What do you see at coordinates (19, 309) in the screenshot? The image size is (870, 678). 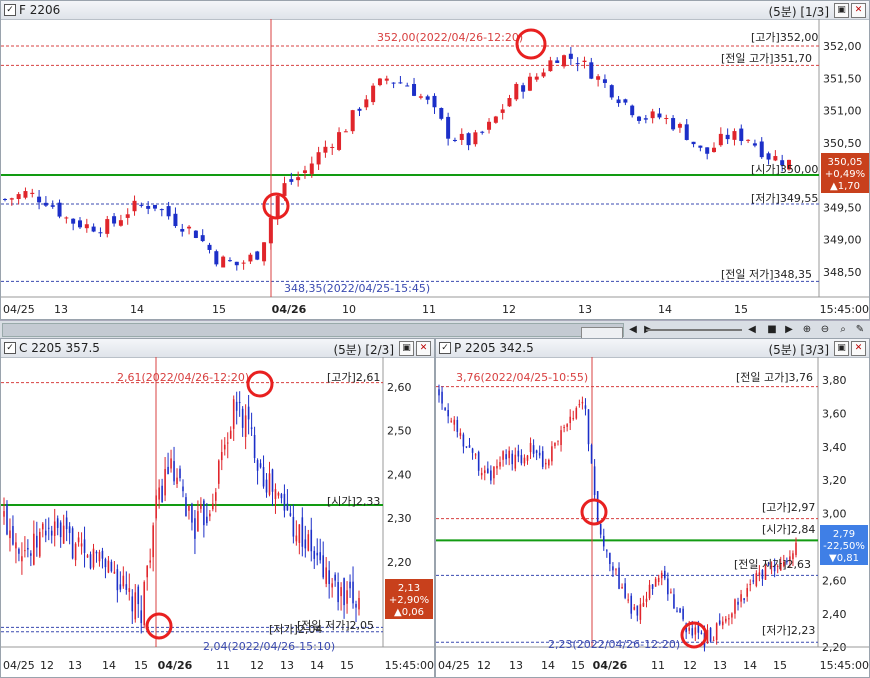 I see `x-tick-label: 04/25` at bounding box center [19, 309].